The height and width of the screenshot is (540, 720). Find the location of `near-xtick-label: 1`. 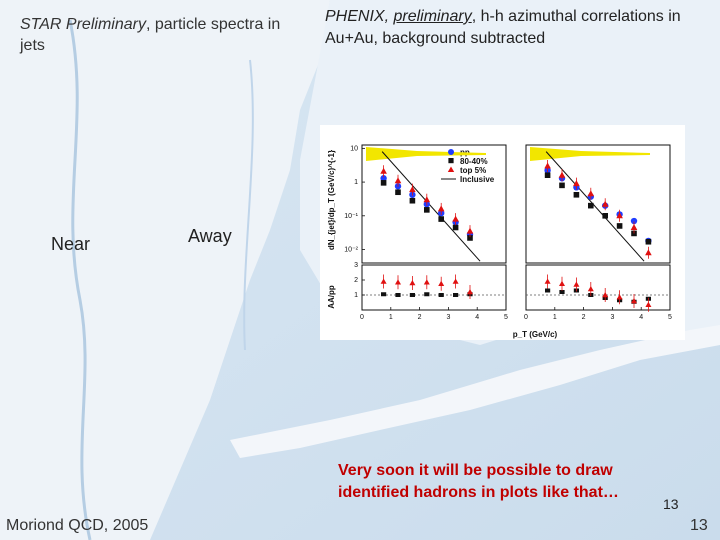

near-xtick-label: 1 is located at coordinates (391, 317).